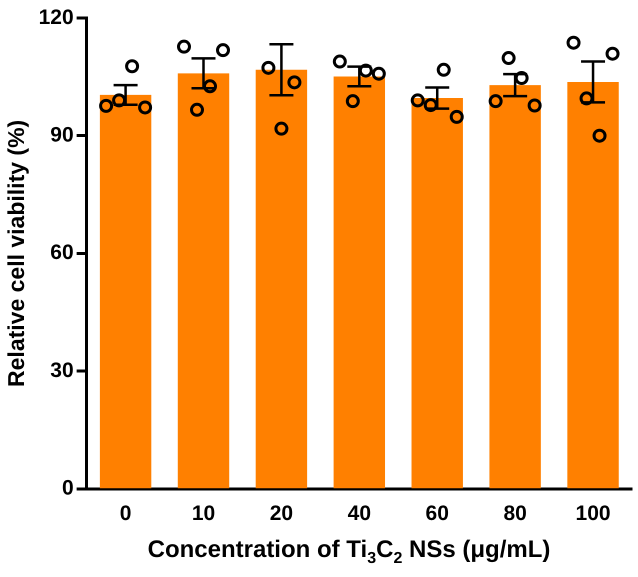 This screenshot has width=638, height=577. Describe the element at coordinates (62, 370) in the screenshot. I see `y-tick-label: 30` at that location.